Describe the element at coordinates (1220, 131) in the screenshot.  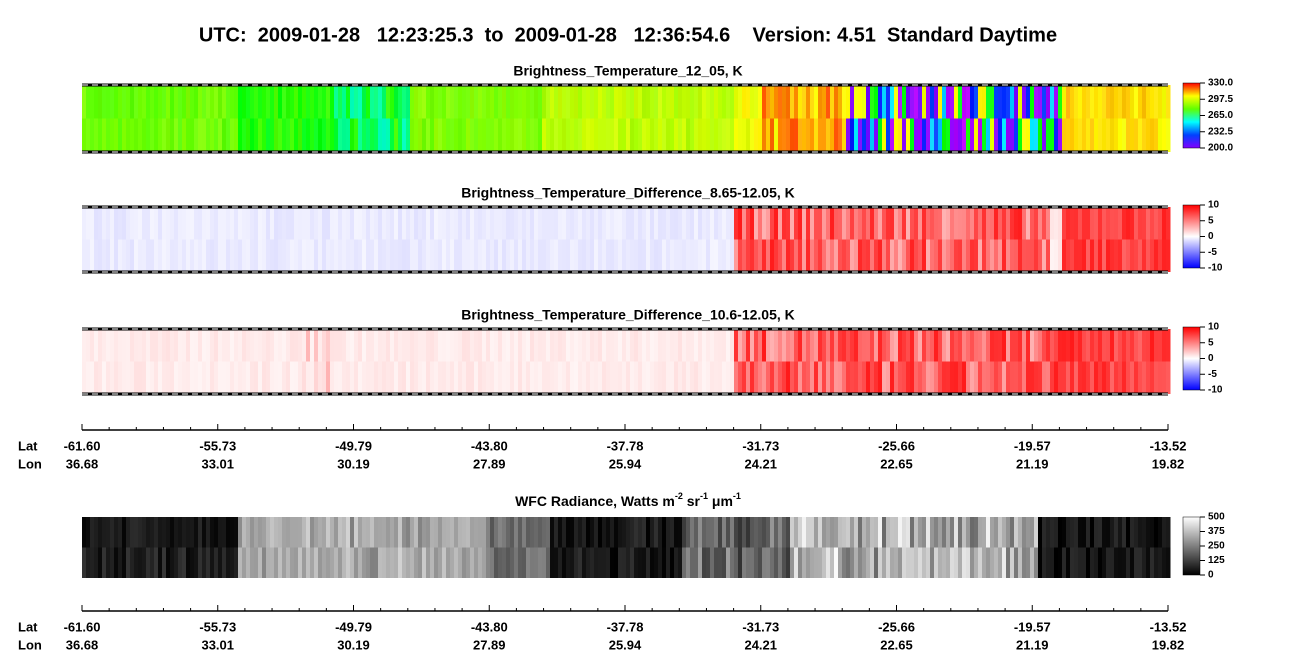
I see `colorbar-label: 232.5` at that location.